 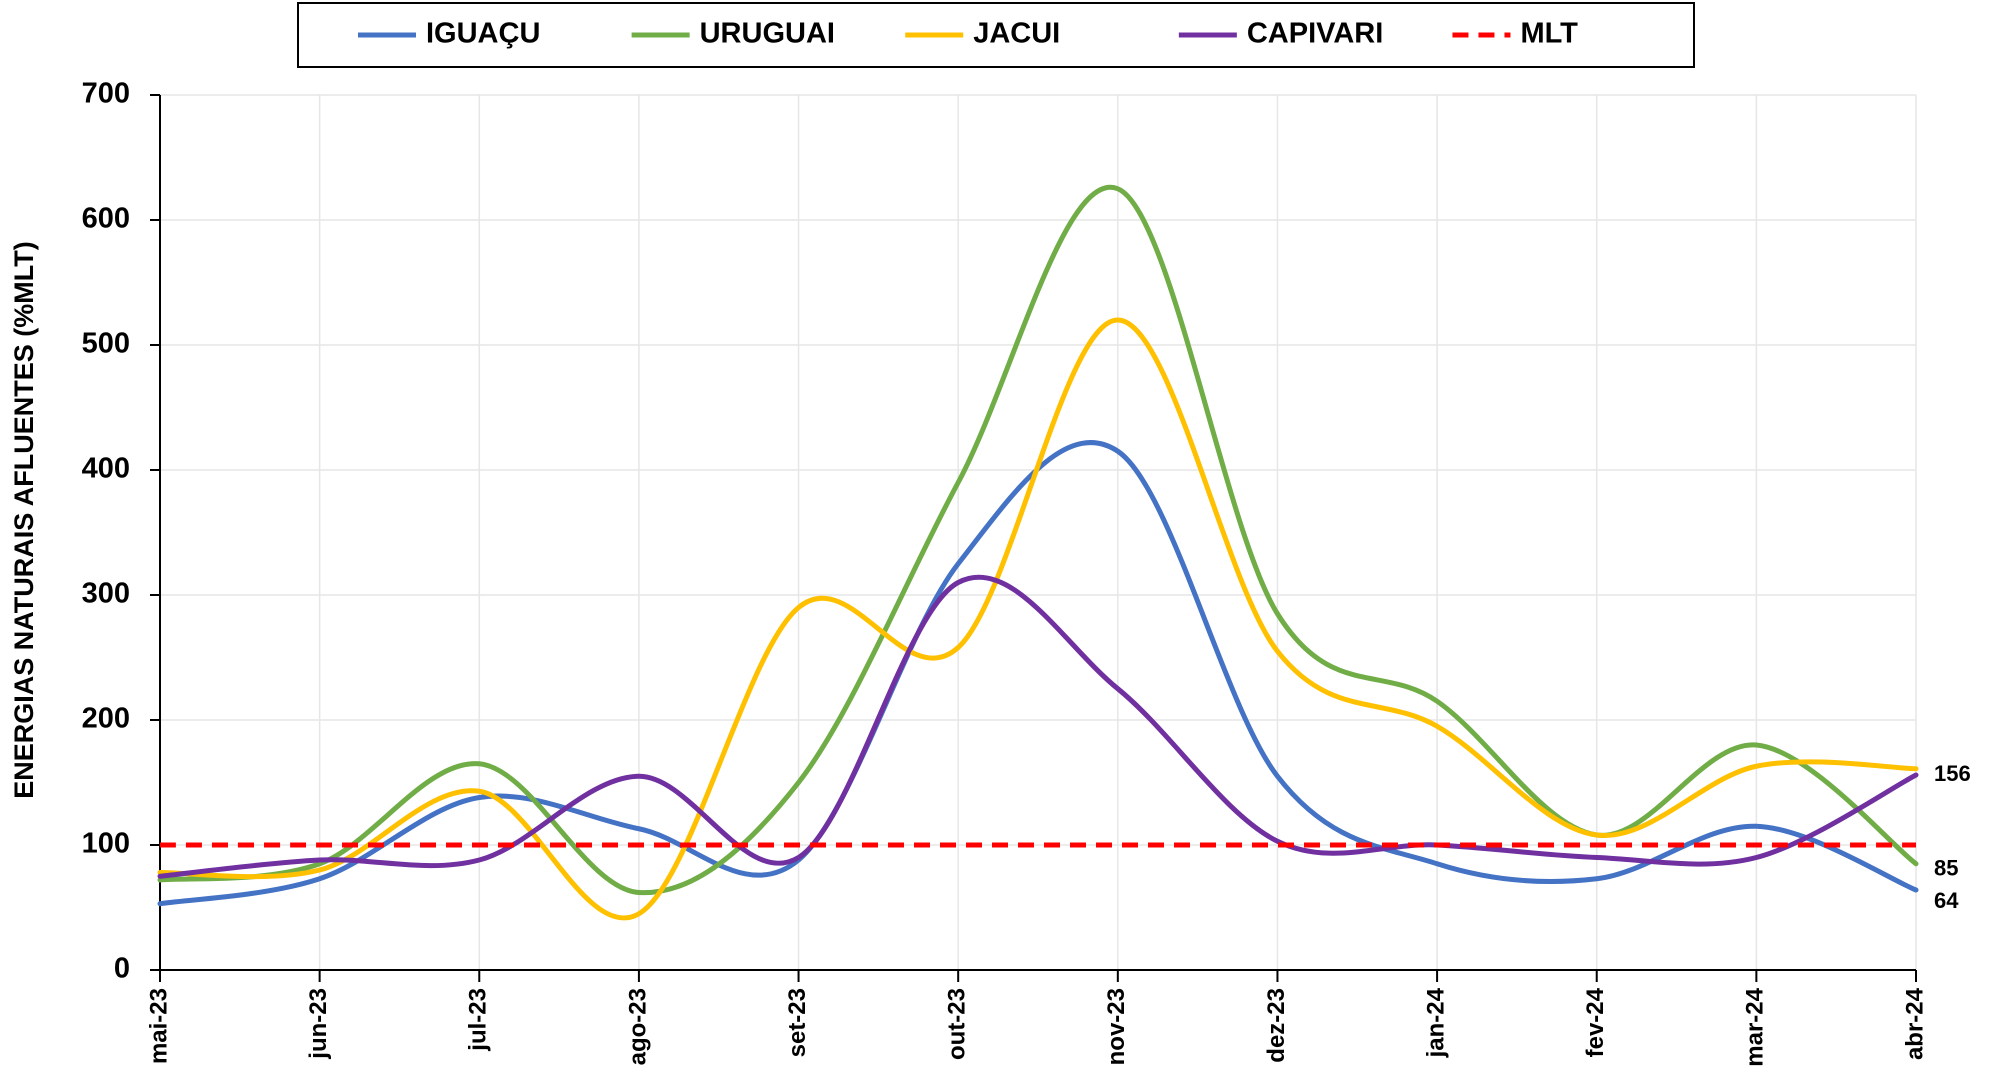 I want to click on data-label: 85, so click(x=1946, y=868).